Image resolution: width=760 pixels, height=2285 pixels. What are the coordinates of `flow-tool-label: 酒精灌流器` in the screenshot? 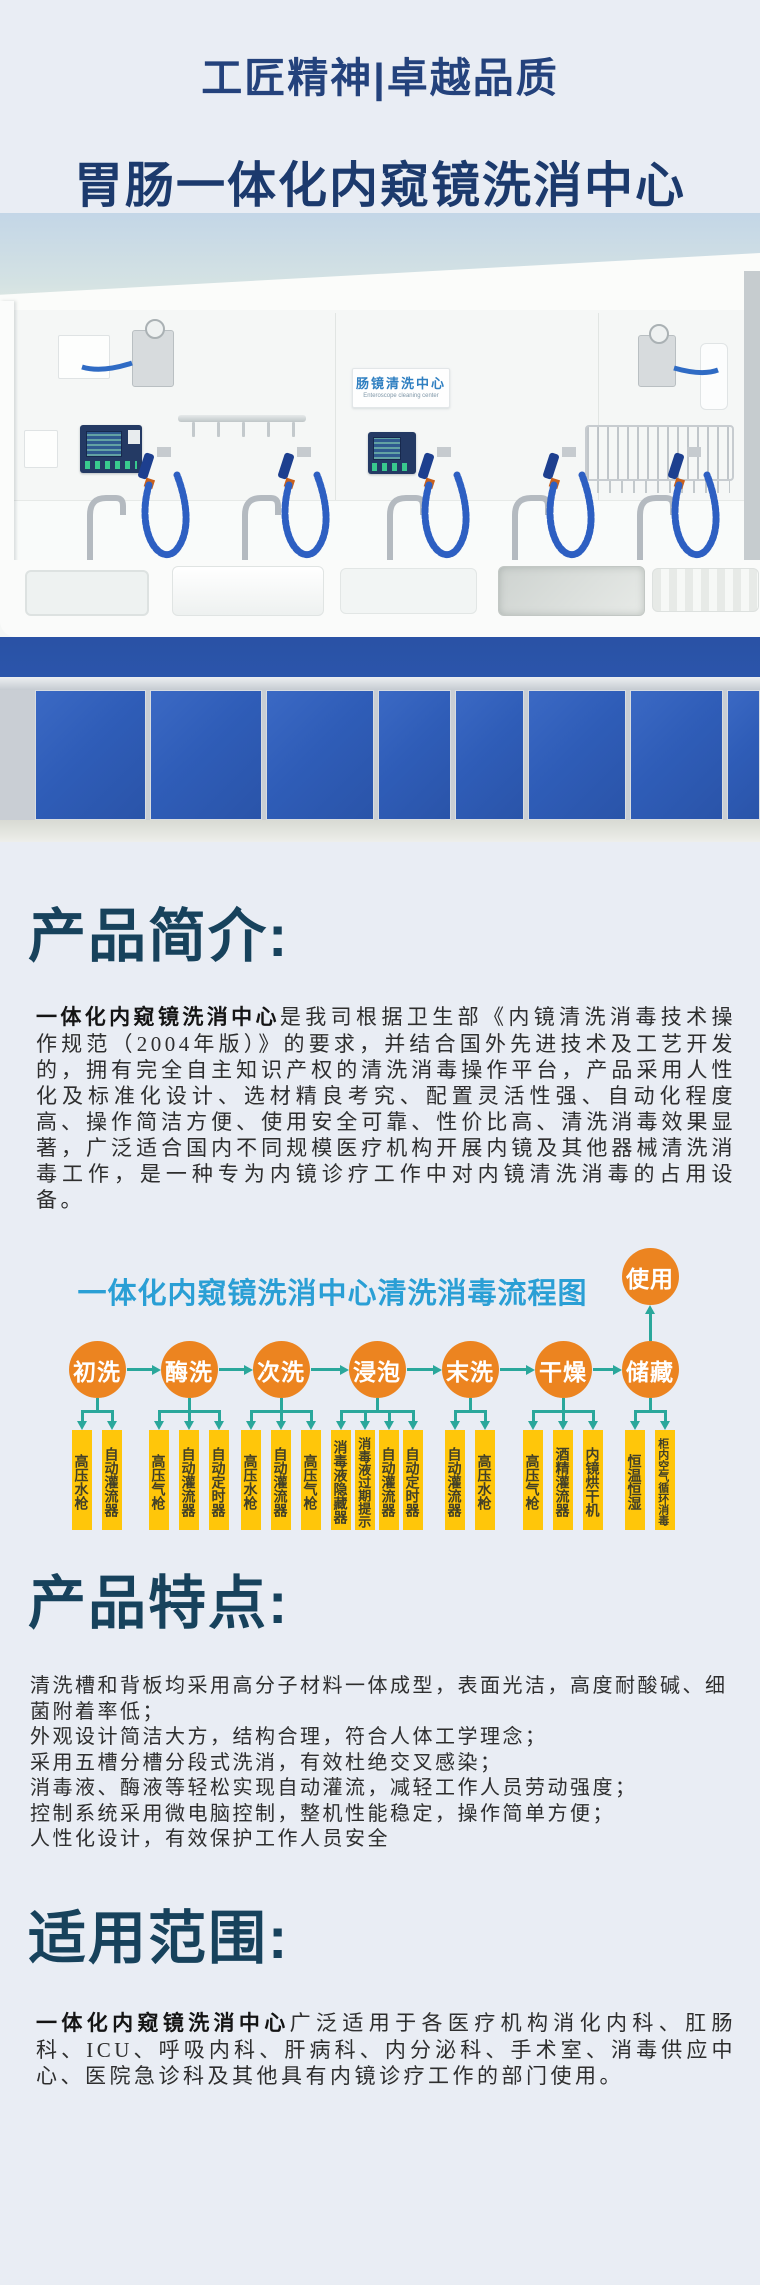 It's located at (563, 1480).